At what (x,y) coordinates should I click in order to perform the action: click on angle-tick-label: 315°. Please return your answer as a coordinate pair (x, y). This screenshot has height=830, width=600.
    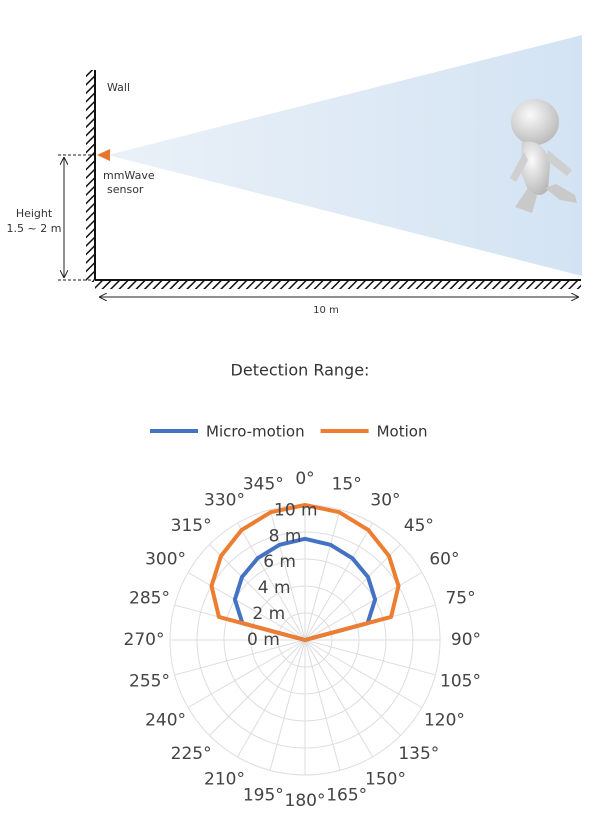
    Looking at the image, I should click on (191, 526).